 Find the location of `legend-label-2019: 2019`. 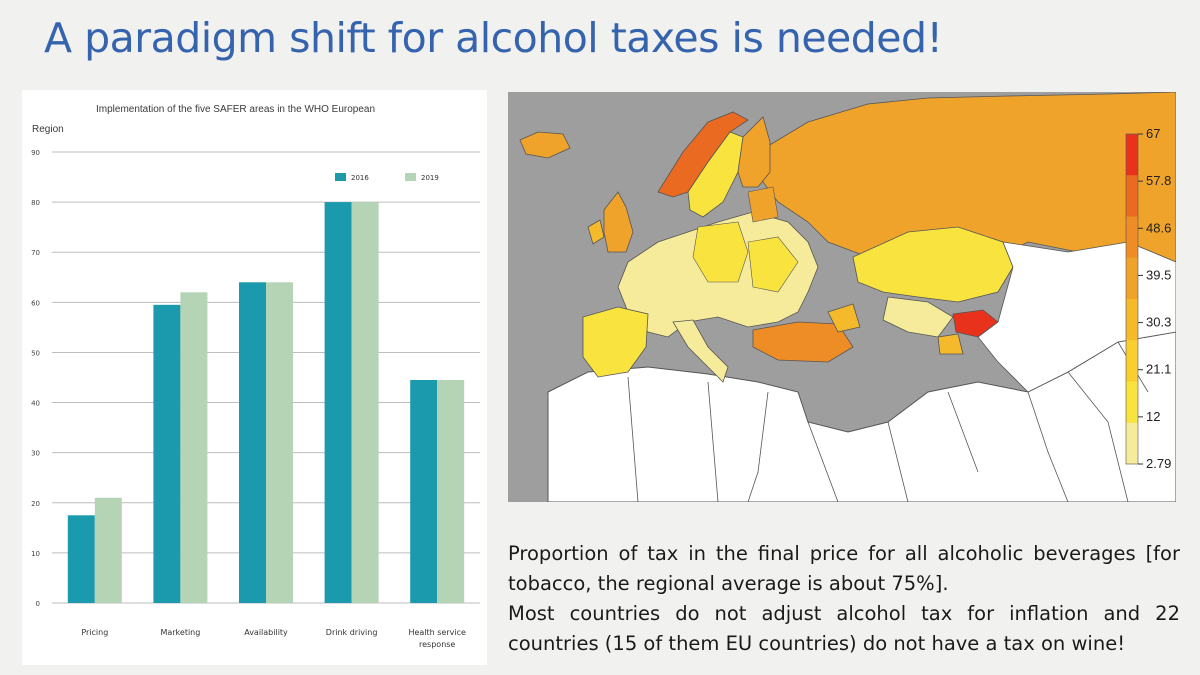

legend-label-2019: 2019 is located at coordinates (430, 178).